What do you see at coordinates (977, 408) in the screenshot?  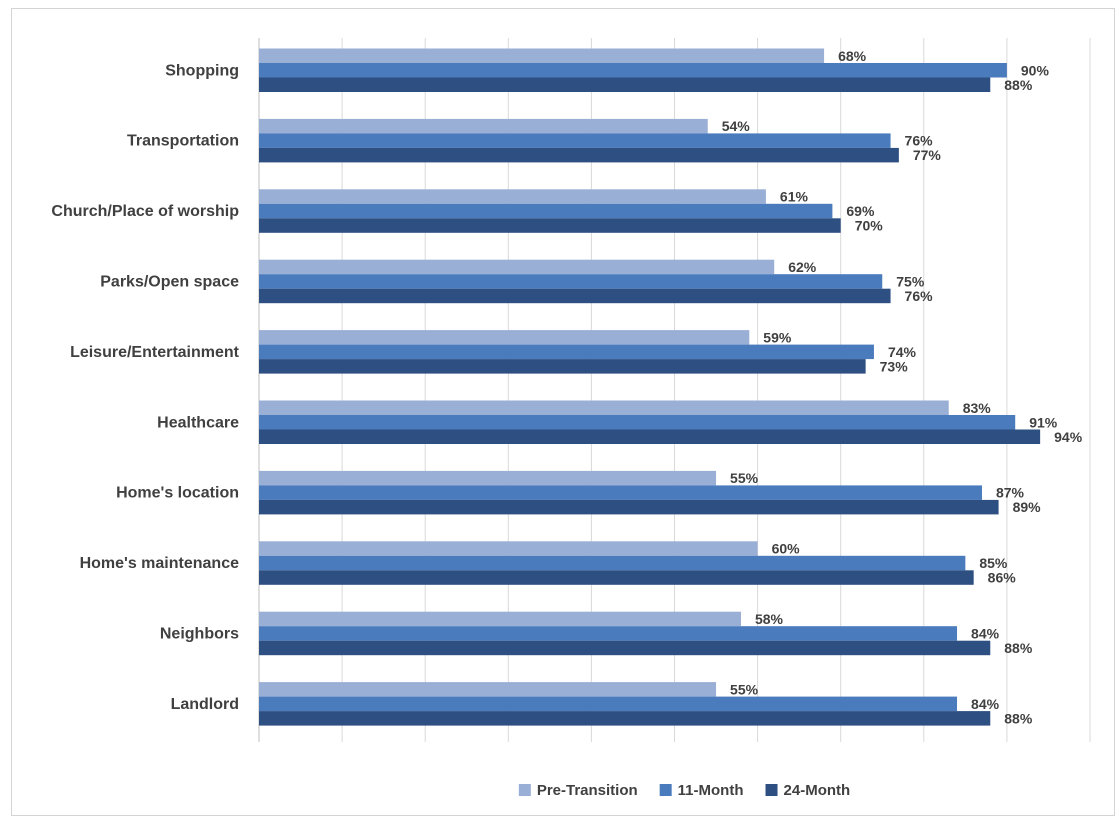 I see `data-label: 83%` at bounding box center [977, 408].